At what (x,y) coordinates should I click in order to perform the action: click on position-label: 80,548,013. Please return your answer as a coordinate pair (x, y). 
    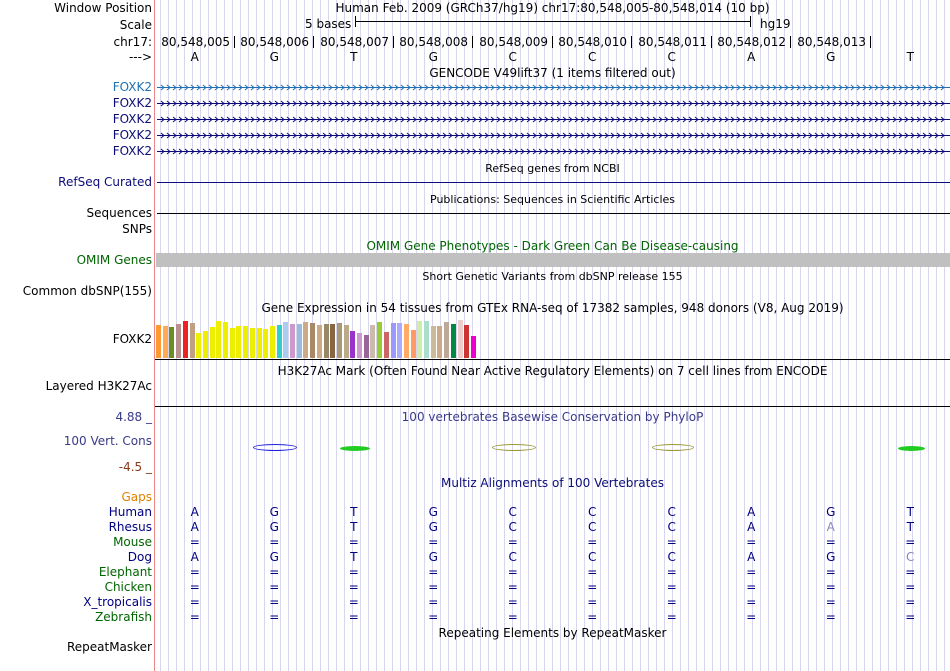
    Looking at the image, I should click on (831, 42).